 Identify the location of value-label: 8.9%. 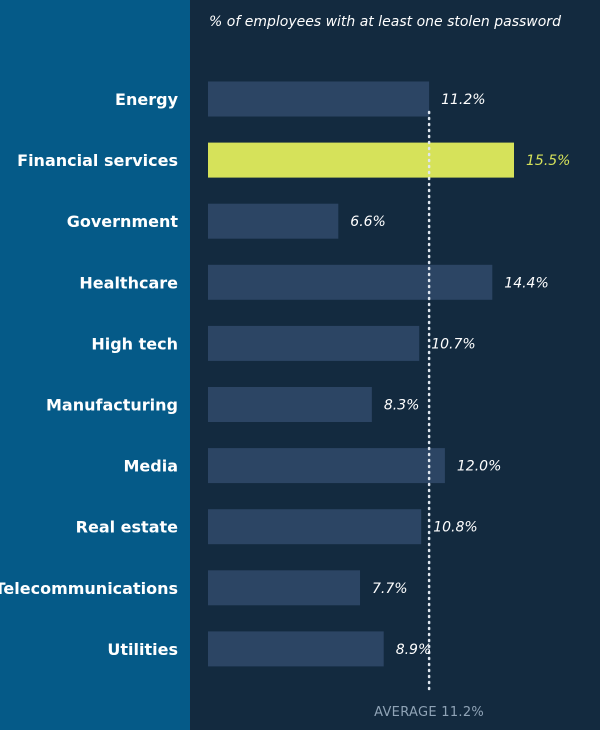
(414, 650).